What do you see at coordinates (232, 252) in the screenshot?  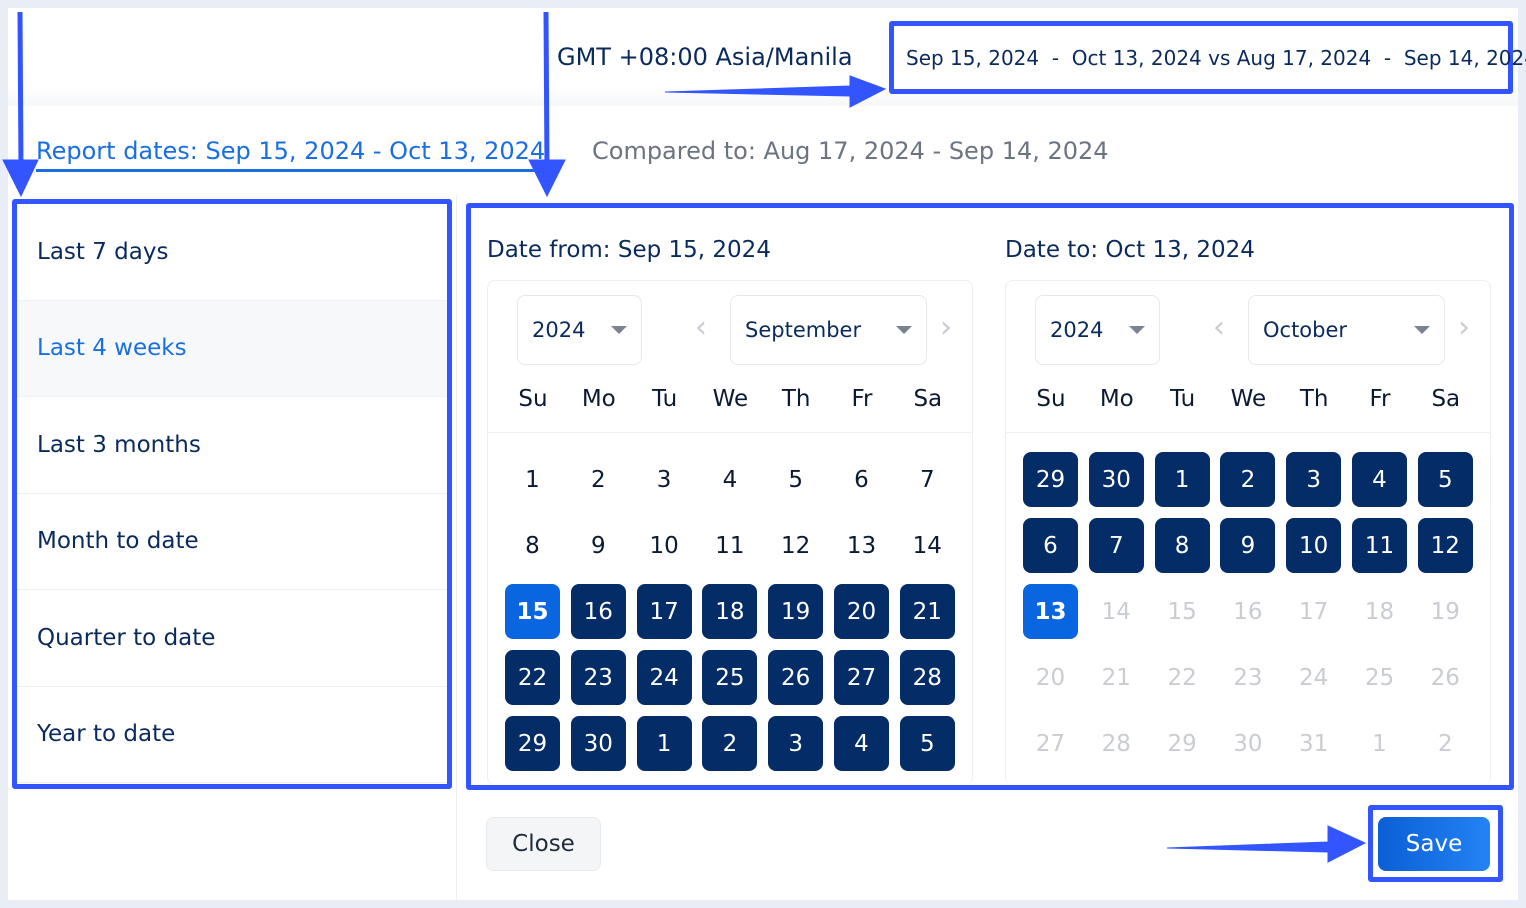 I see `preset-item: Last 7 days` at bounding box center [232, 252].